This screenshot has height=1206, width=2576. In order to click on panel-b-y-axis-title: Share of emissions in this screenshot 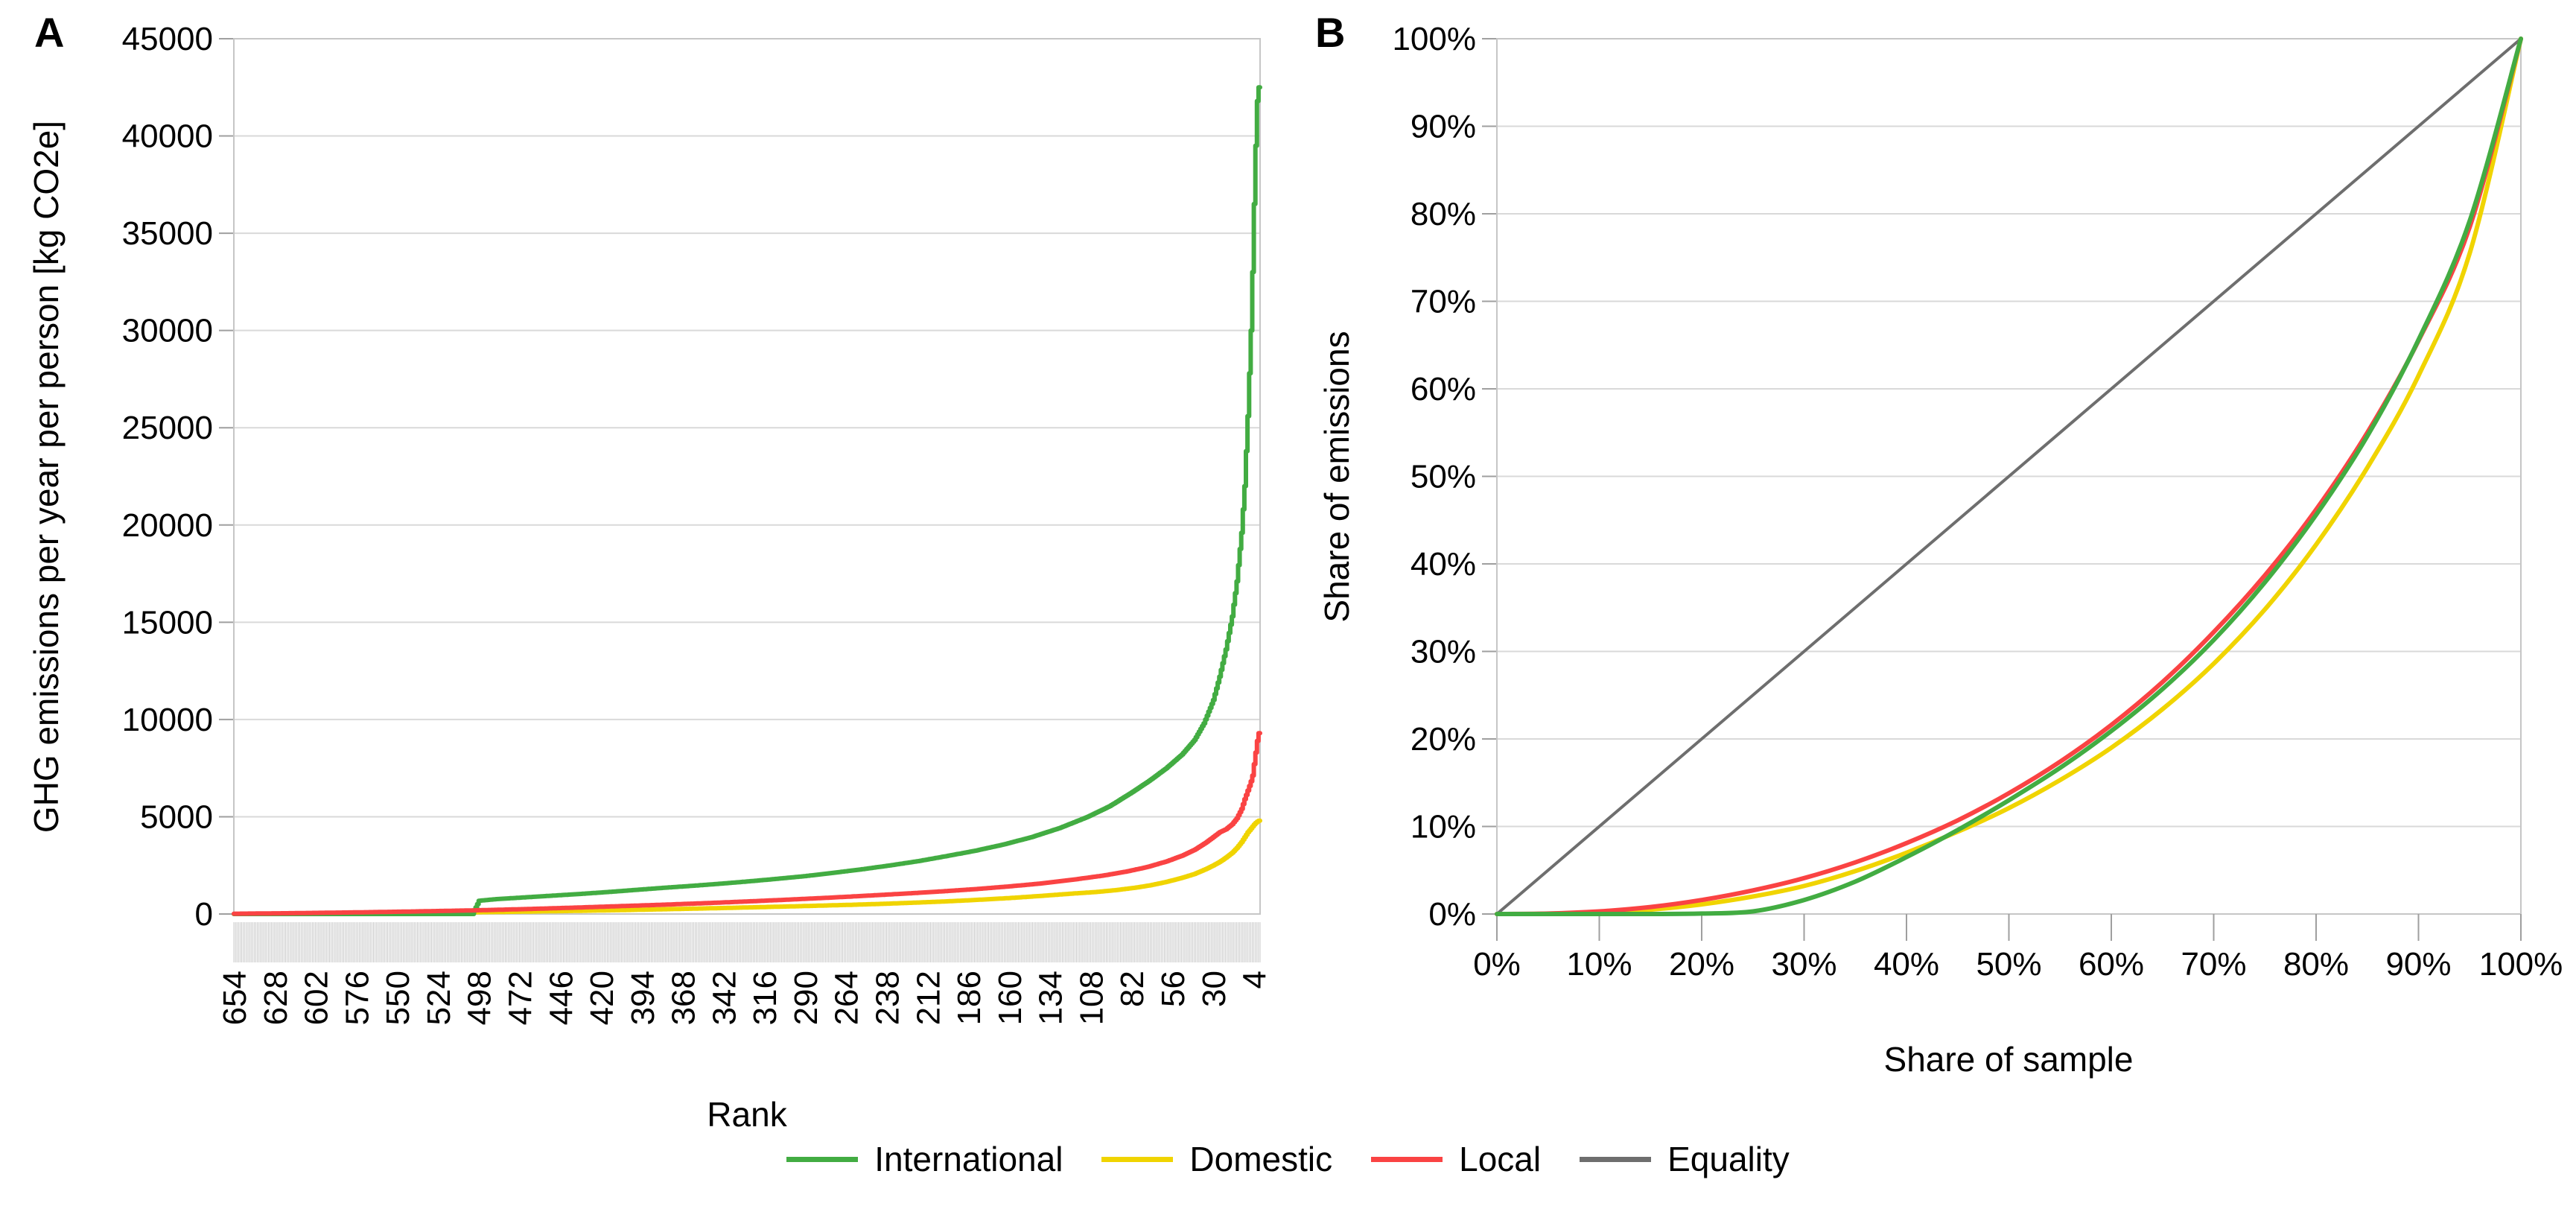, I will do `click(1336, 477)`.